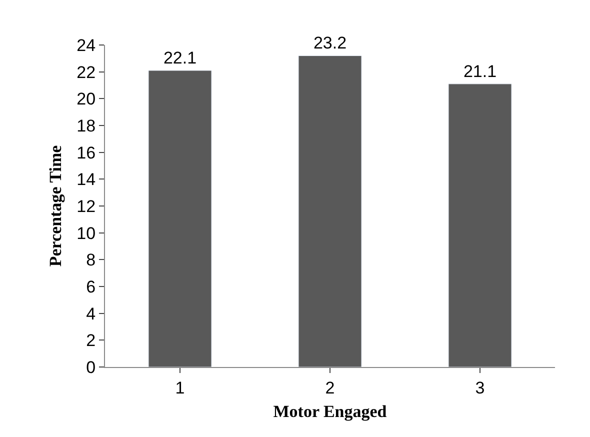 Image resolution: width=590 pixels, height=437 pixels. I want to click on data-label: 21.1, so click(480, 71).